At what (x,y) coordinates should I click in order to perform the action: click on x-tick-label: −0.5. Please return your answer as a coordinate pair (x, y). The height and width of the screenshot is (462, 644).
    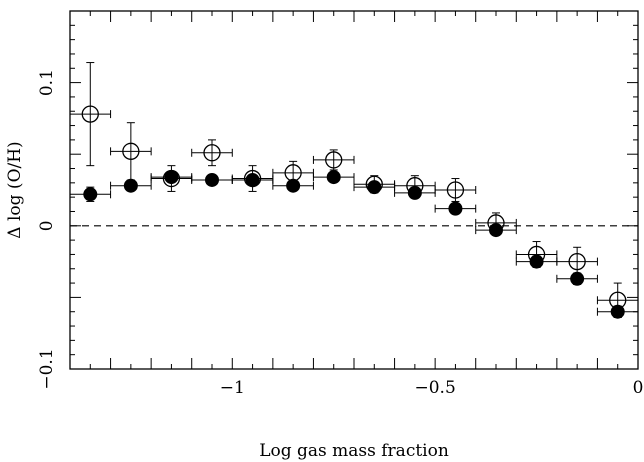
    Looking at the image, I should click on (435, 388).